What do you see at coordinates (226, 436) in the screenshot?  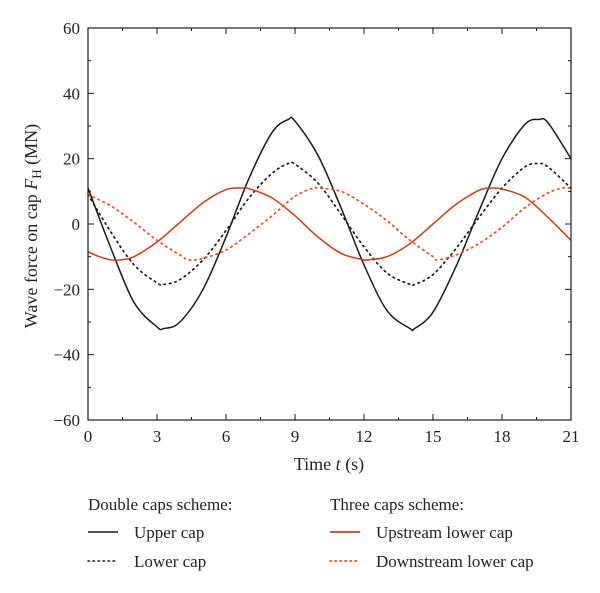 I see `x-tick-label: 6` at bounding box center [226, 436].